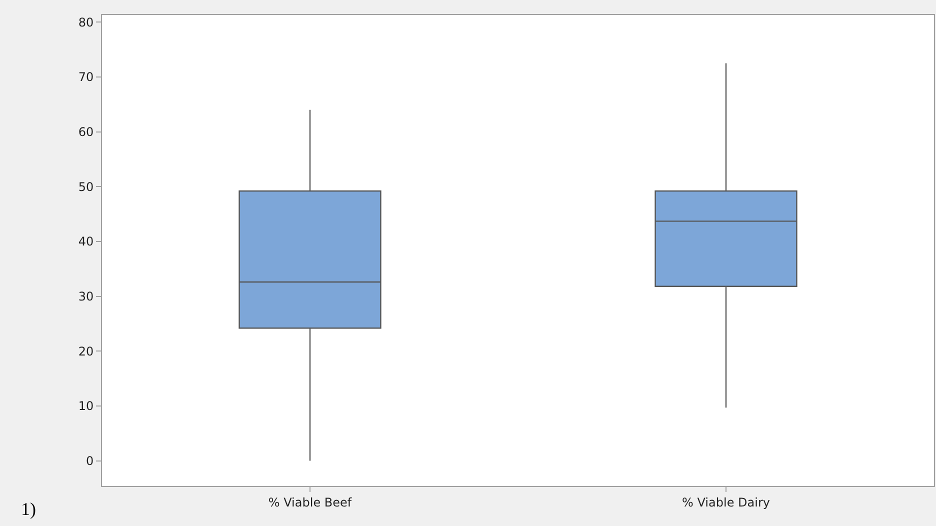 The height and width of the screenshot is (526, 936). What do you see at coordinates (86, 241) in the screenshot?
I see `y-tick-label: 40` at bounding box center [86, 241].